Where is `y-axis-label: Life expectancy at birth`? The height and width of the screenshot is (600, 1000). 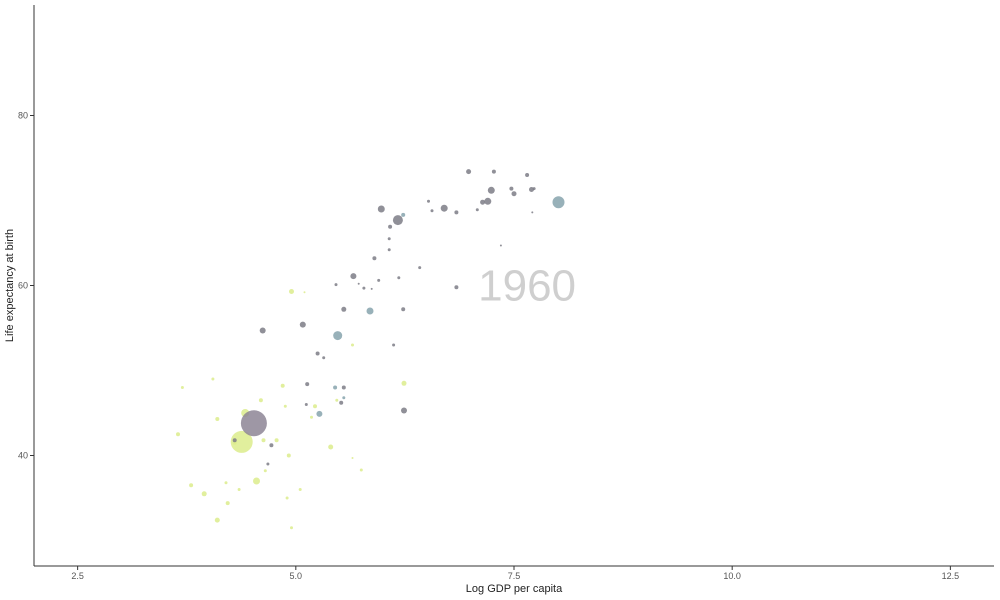
y-axis-label: Life expectancy at birth is located at coordinates (10, 285).